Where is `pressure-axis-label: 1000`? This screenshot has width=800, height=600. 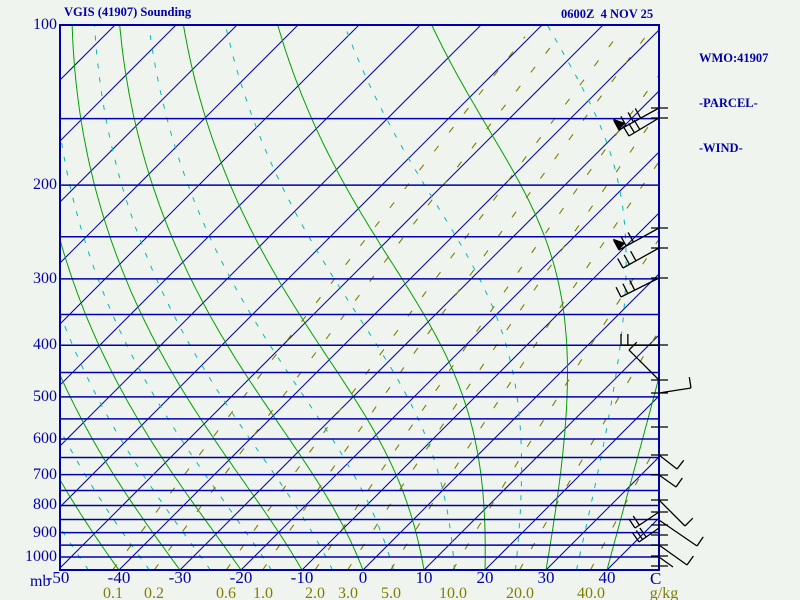 pressure-axis-label: 1000 is located at coordinates (41, 556).